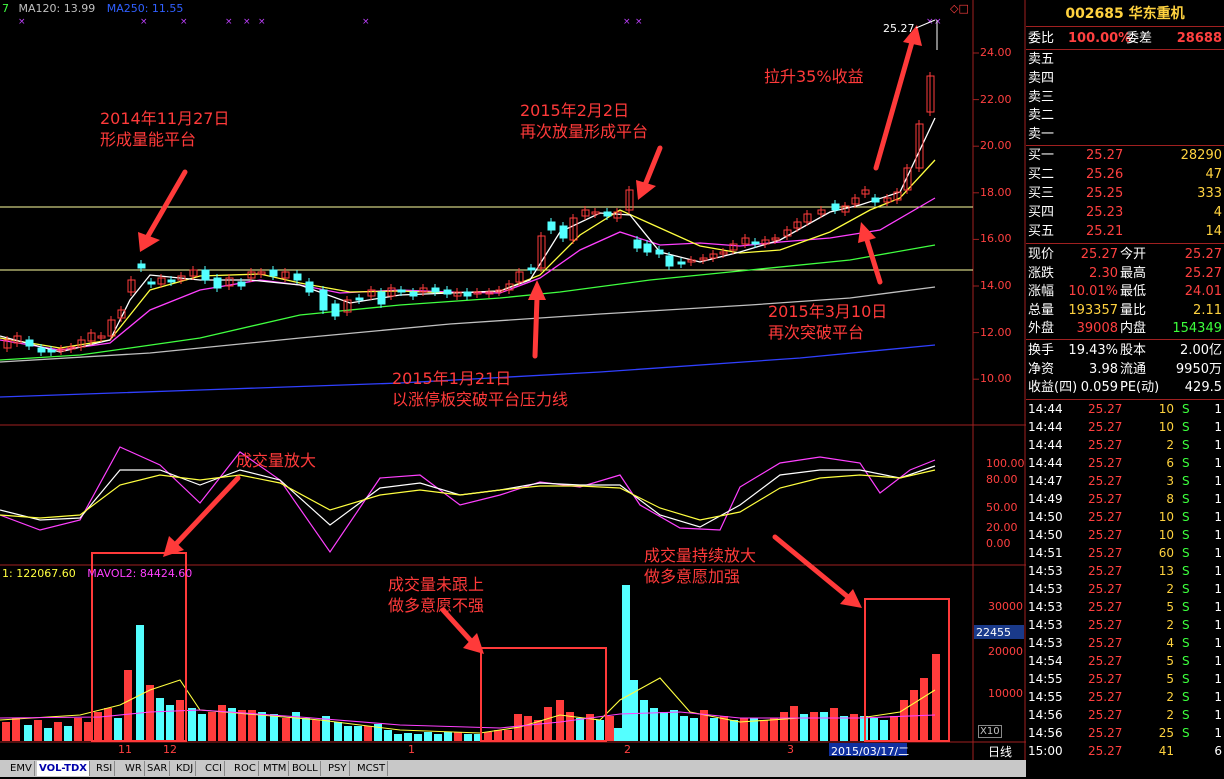 The image size is (1224, 779). Describe the element at coordinates (39, 573) in the screenshot. I see `vol-value: 1: 122067.60` at that location.